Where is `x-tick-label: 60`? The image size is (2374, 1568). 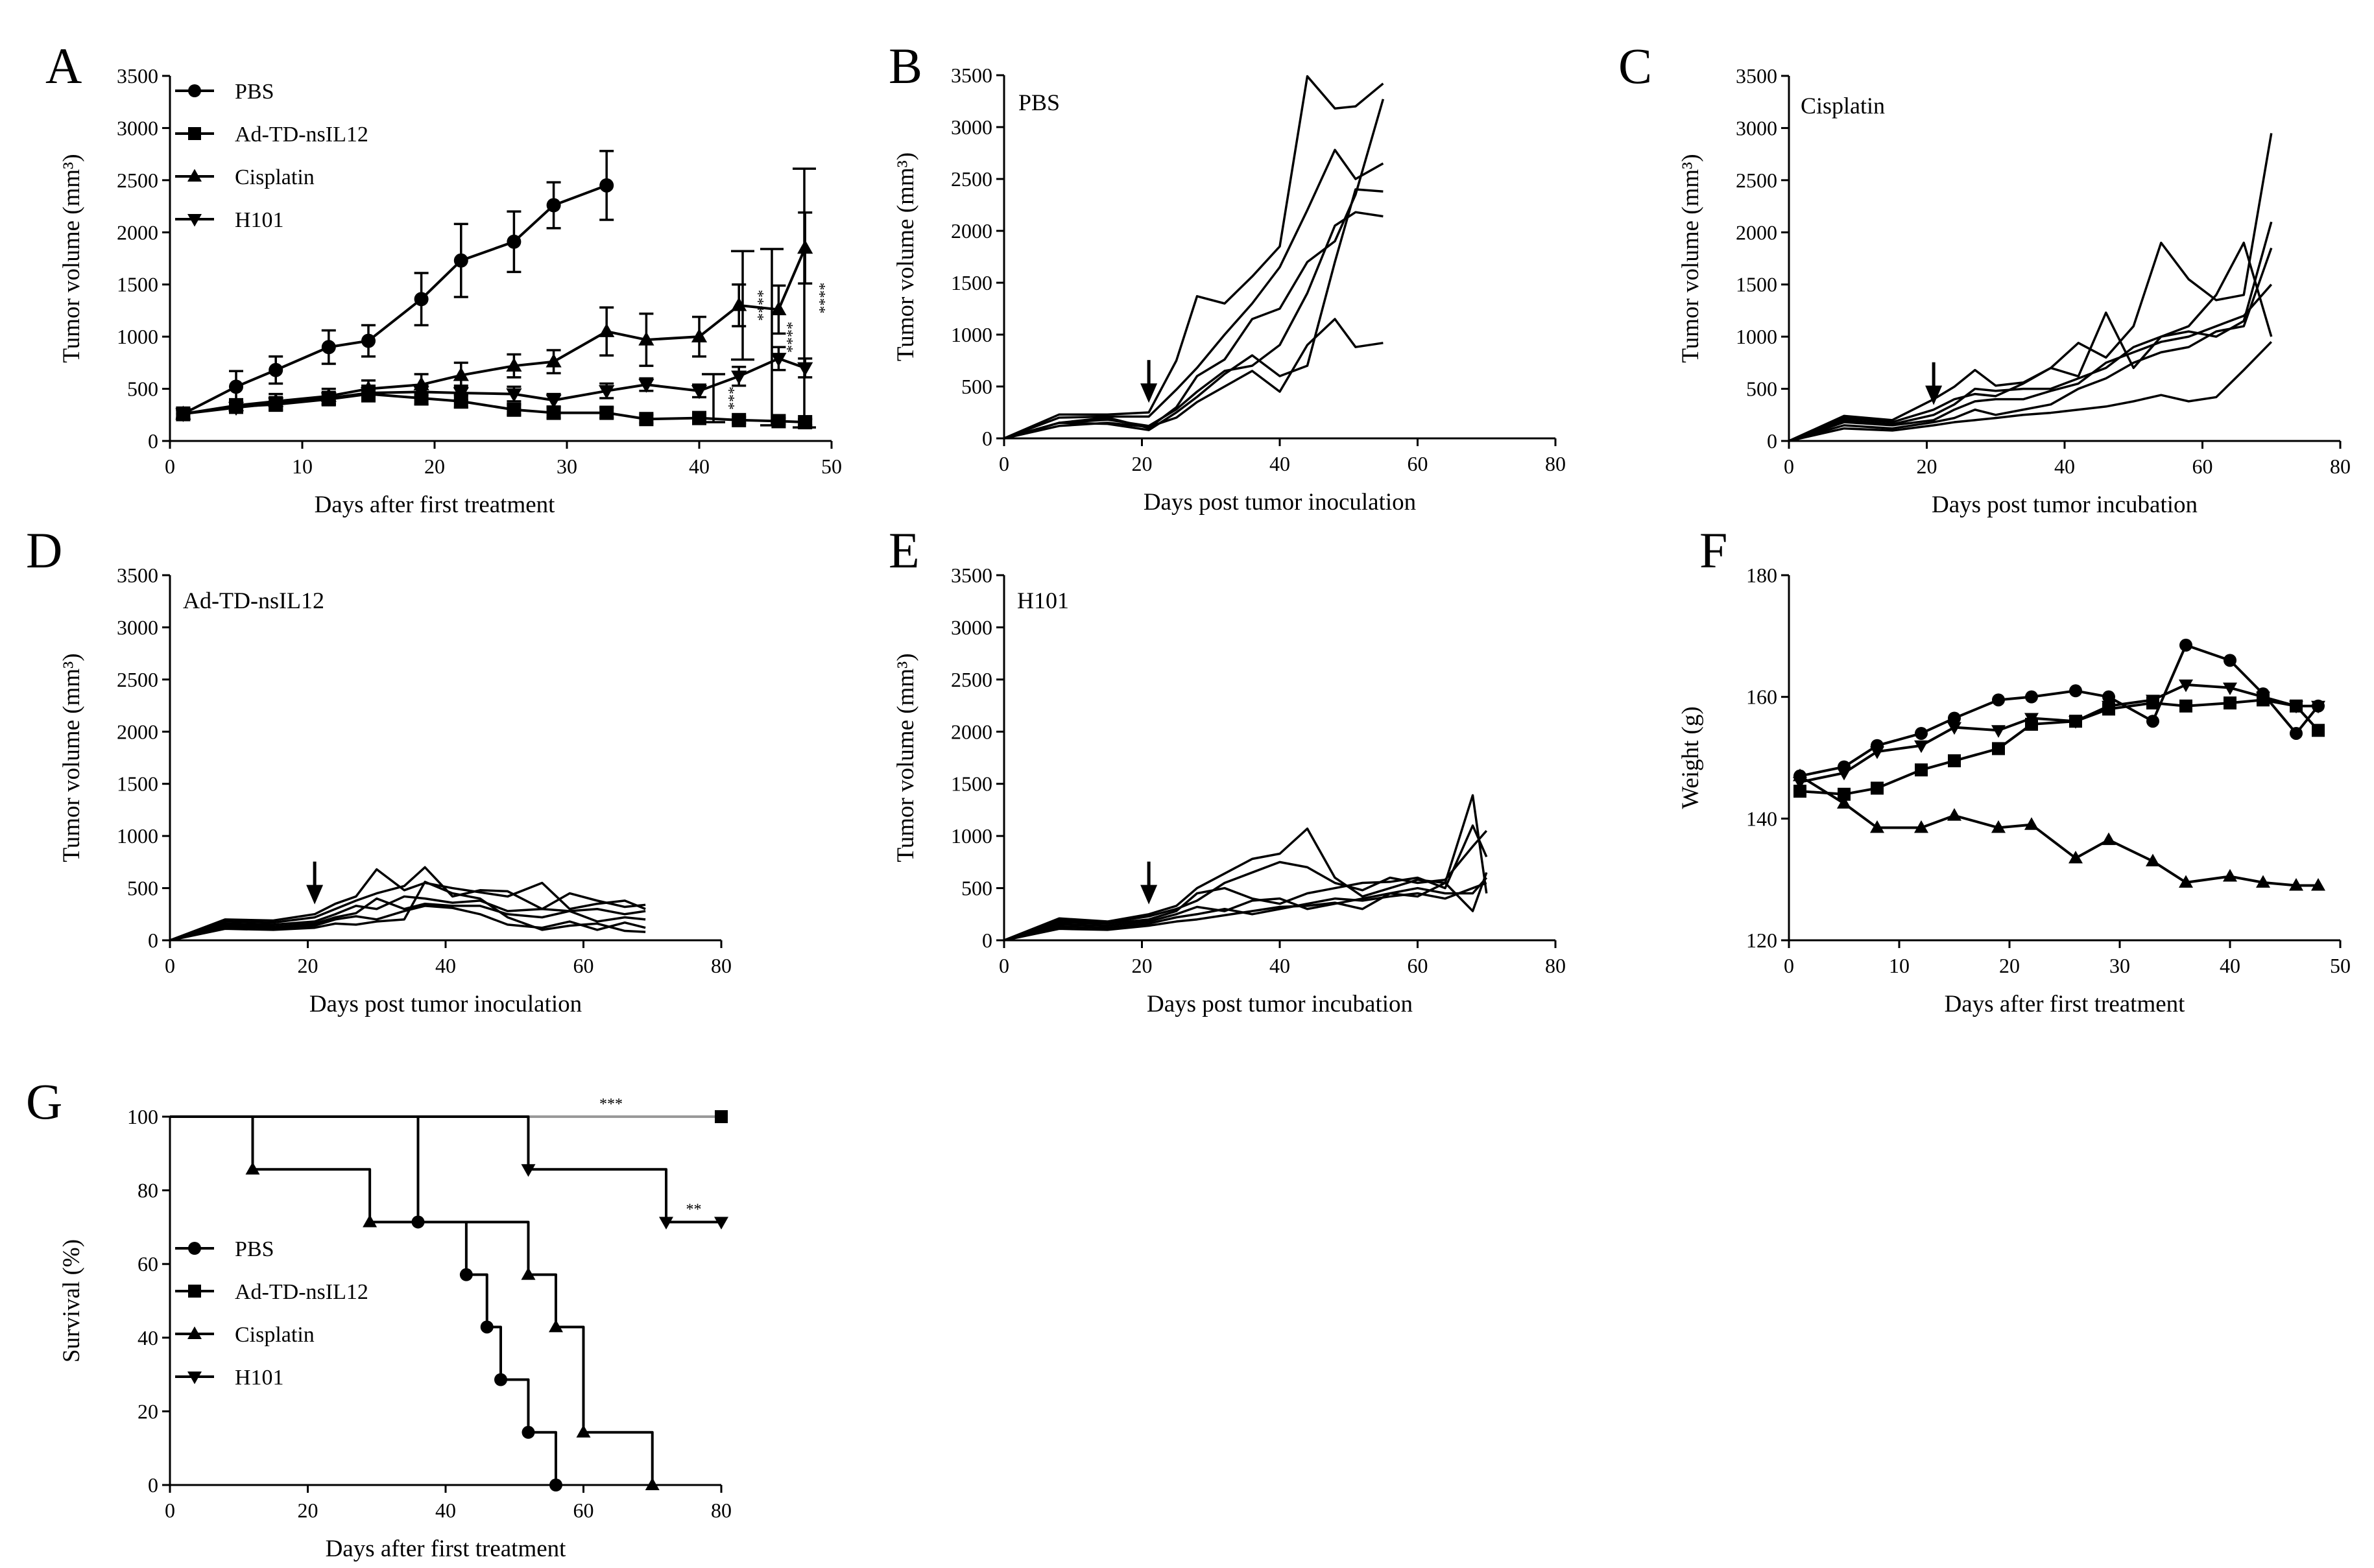 x-tick-label: 60 is located at coordinates (583, 1510).